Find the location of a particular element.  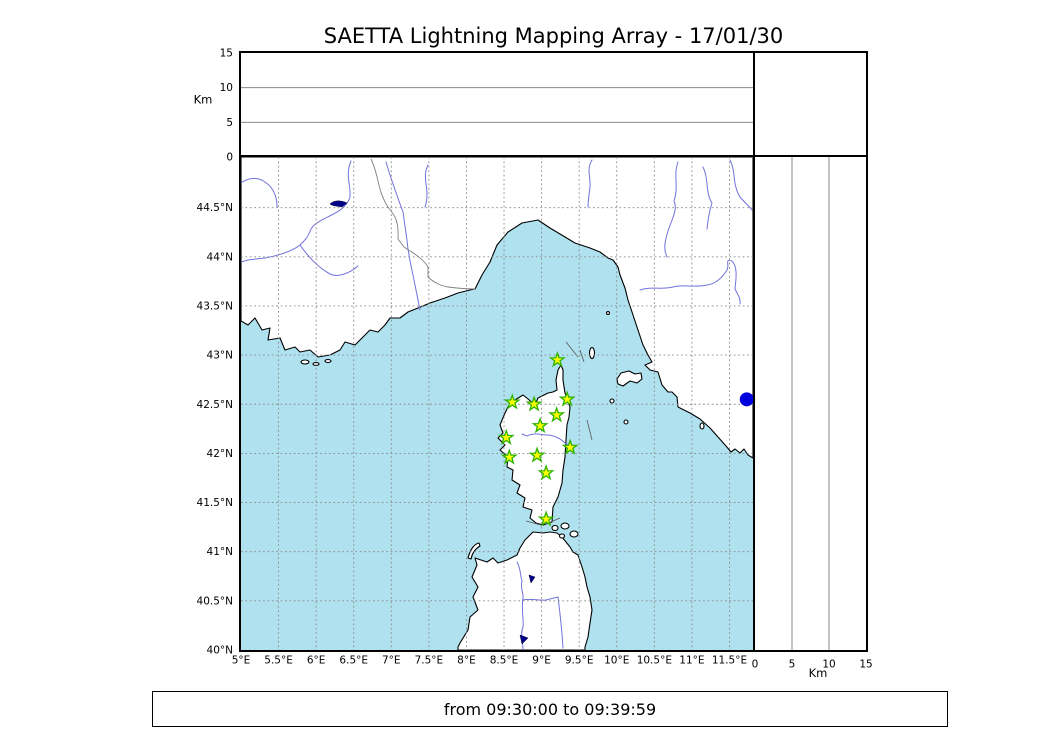

longitude-tick-label: 10°E is located at coordinates (616, 661).